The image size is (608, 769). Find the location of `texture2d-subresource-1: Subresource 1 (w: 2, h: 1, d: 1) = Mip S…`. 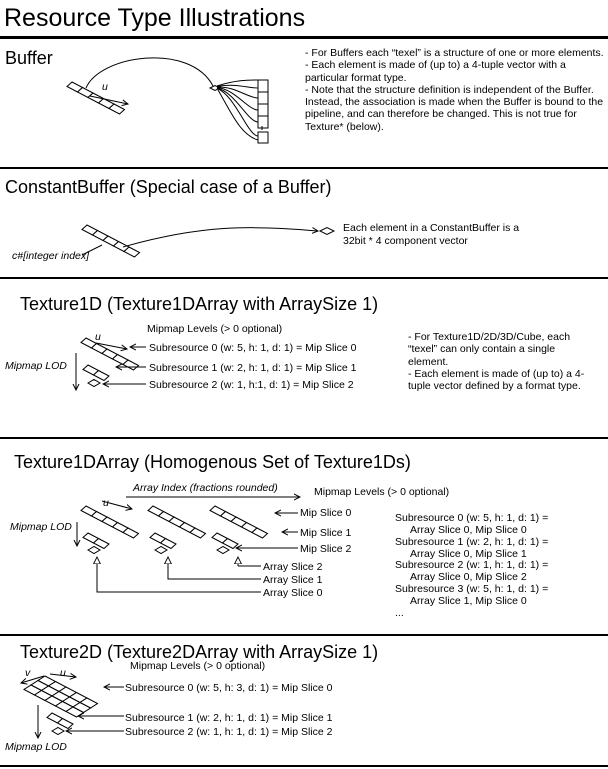

texture2d-subresource-1: Subresource 1 (w: 2, h: 1, d: 1) = Mip S… is located at coordinates (229, 718).